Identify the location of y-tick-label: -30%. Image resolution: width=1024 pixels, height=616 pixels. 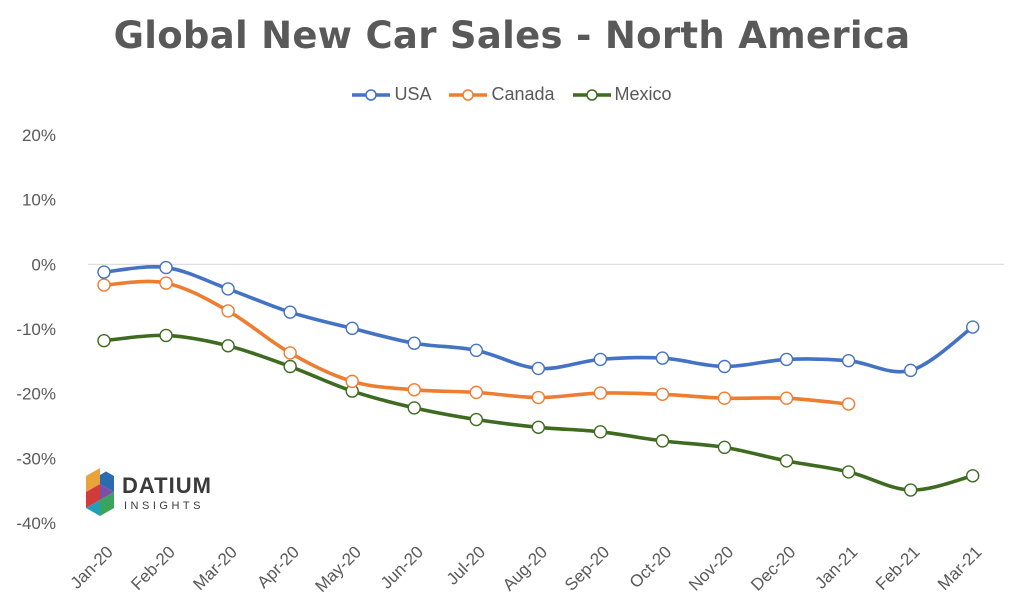
(36, 458).